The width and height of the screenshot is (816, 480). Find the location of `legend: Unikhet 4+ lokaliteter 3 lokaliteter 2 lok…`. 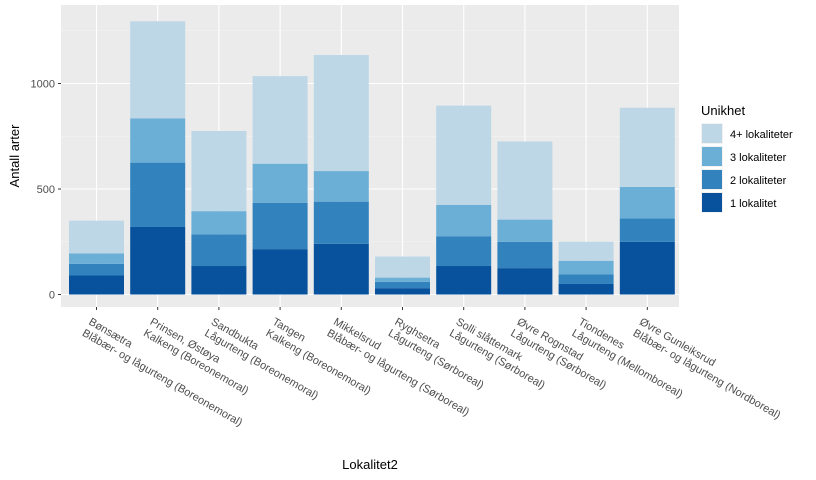

legend: Unikhet 4+ lokaliteter 3 lokaliteter 2 lok… is located at coordinates (747, 158).